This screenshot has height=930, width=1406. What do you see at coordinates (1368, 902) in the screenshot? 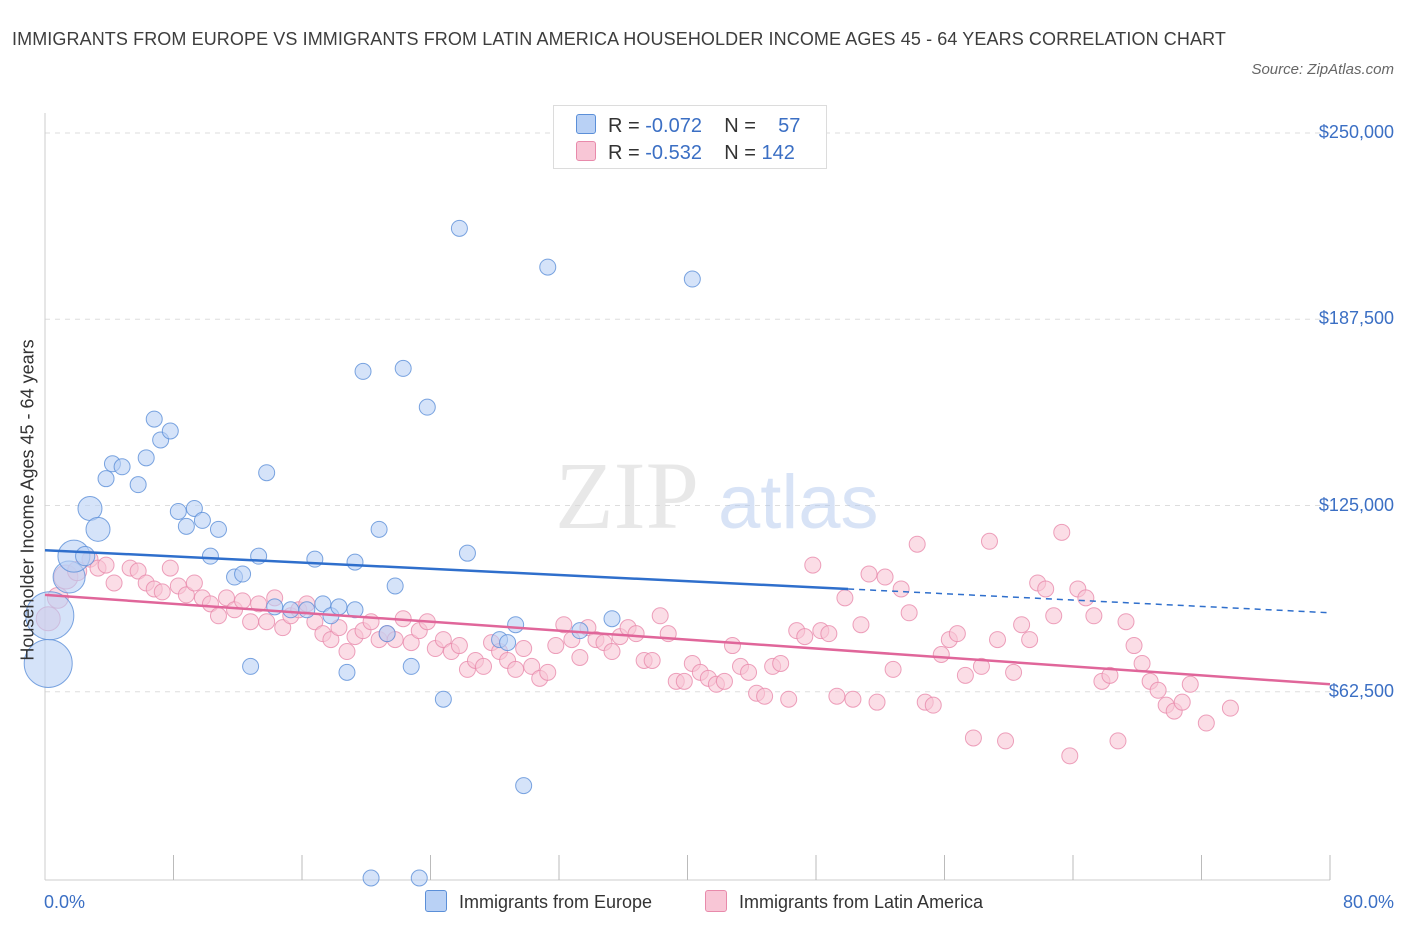
I see `x-tick-max: 80.0%` at bounding box center [1368, 902].